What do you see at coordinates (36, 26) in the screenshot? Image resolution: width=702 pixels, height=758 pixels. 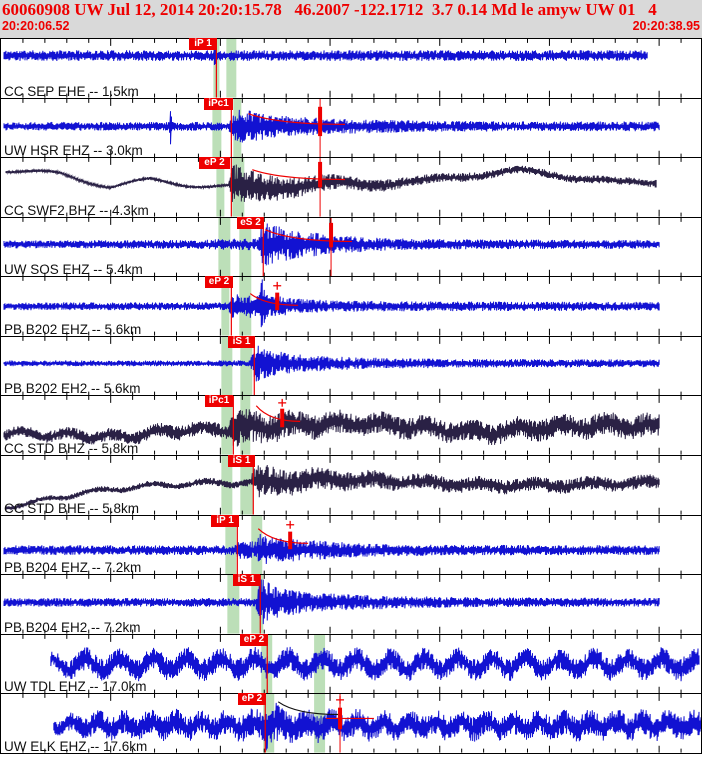 I see `window-start-time: 20:20:06.52` at bounding box center [36, 26].